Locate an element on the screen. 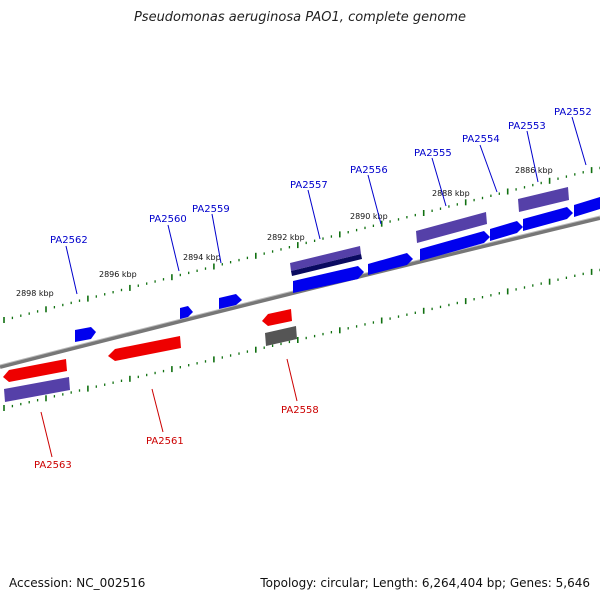 The image size is (600, 600). gene-bar-pa2557 is located at coordinates (325, 258).